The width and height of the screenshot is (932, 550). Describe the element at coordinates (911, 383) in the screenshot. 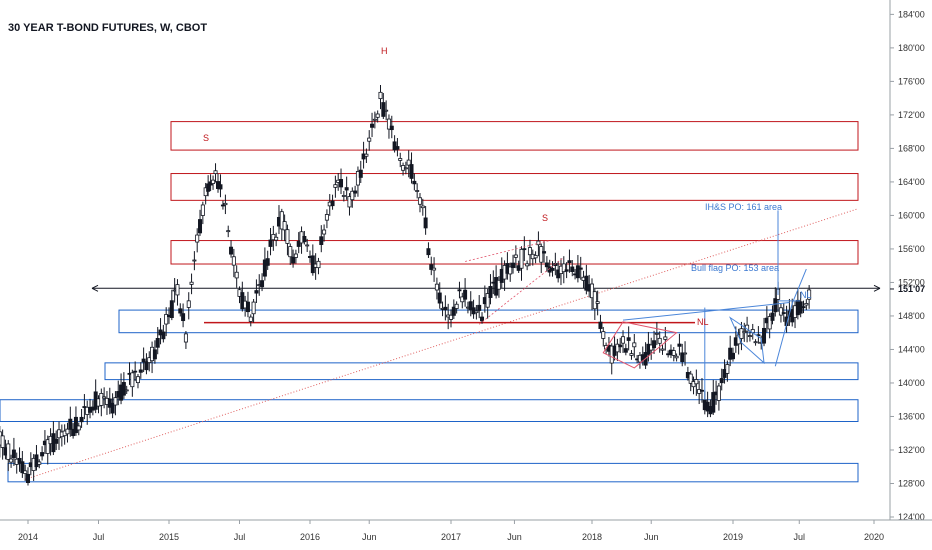

I see `y-tick-label: 140'00` at that location.